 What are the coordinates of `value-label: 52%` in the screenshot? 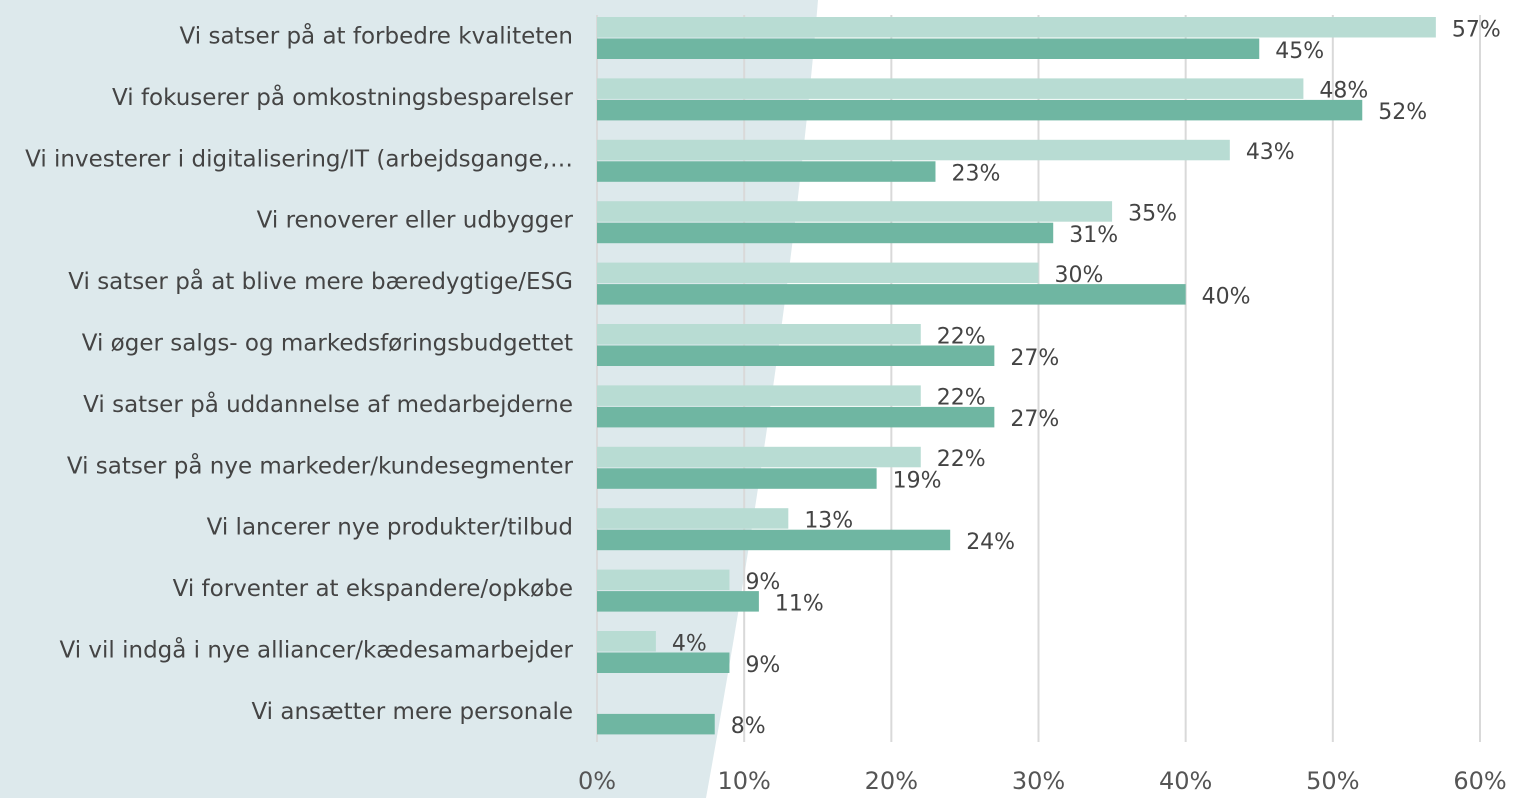 It's located at (1402, 112).